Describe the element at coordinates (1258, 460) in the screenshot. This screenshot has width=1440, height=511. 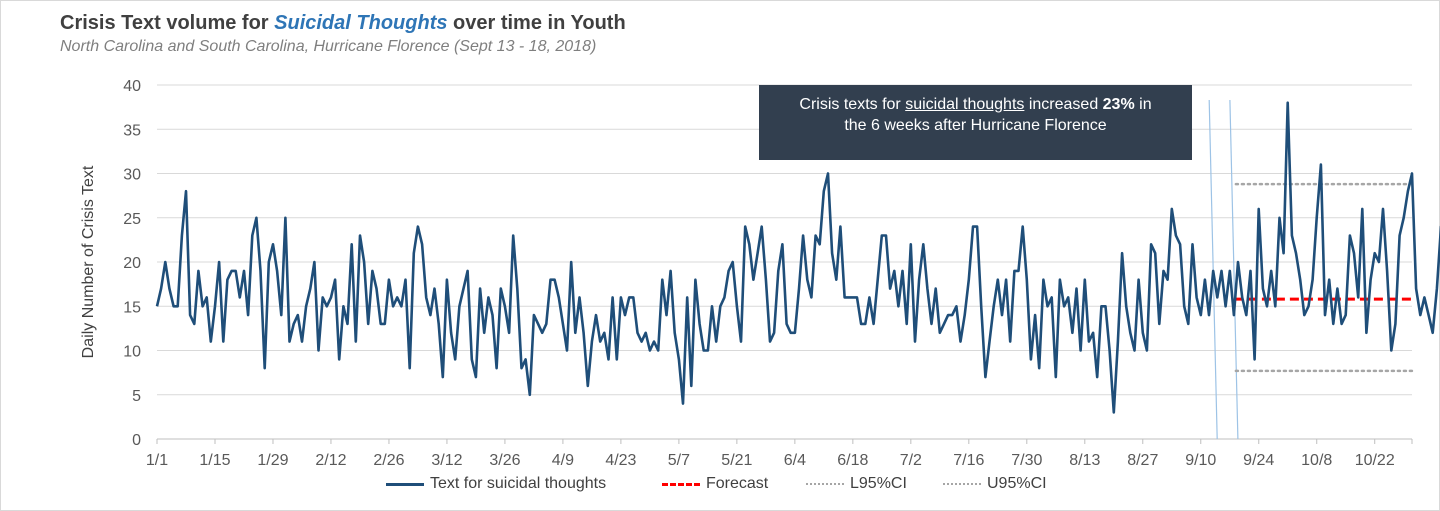
I see `x-tick-label: 9/24` at that location.